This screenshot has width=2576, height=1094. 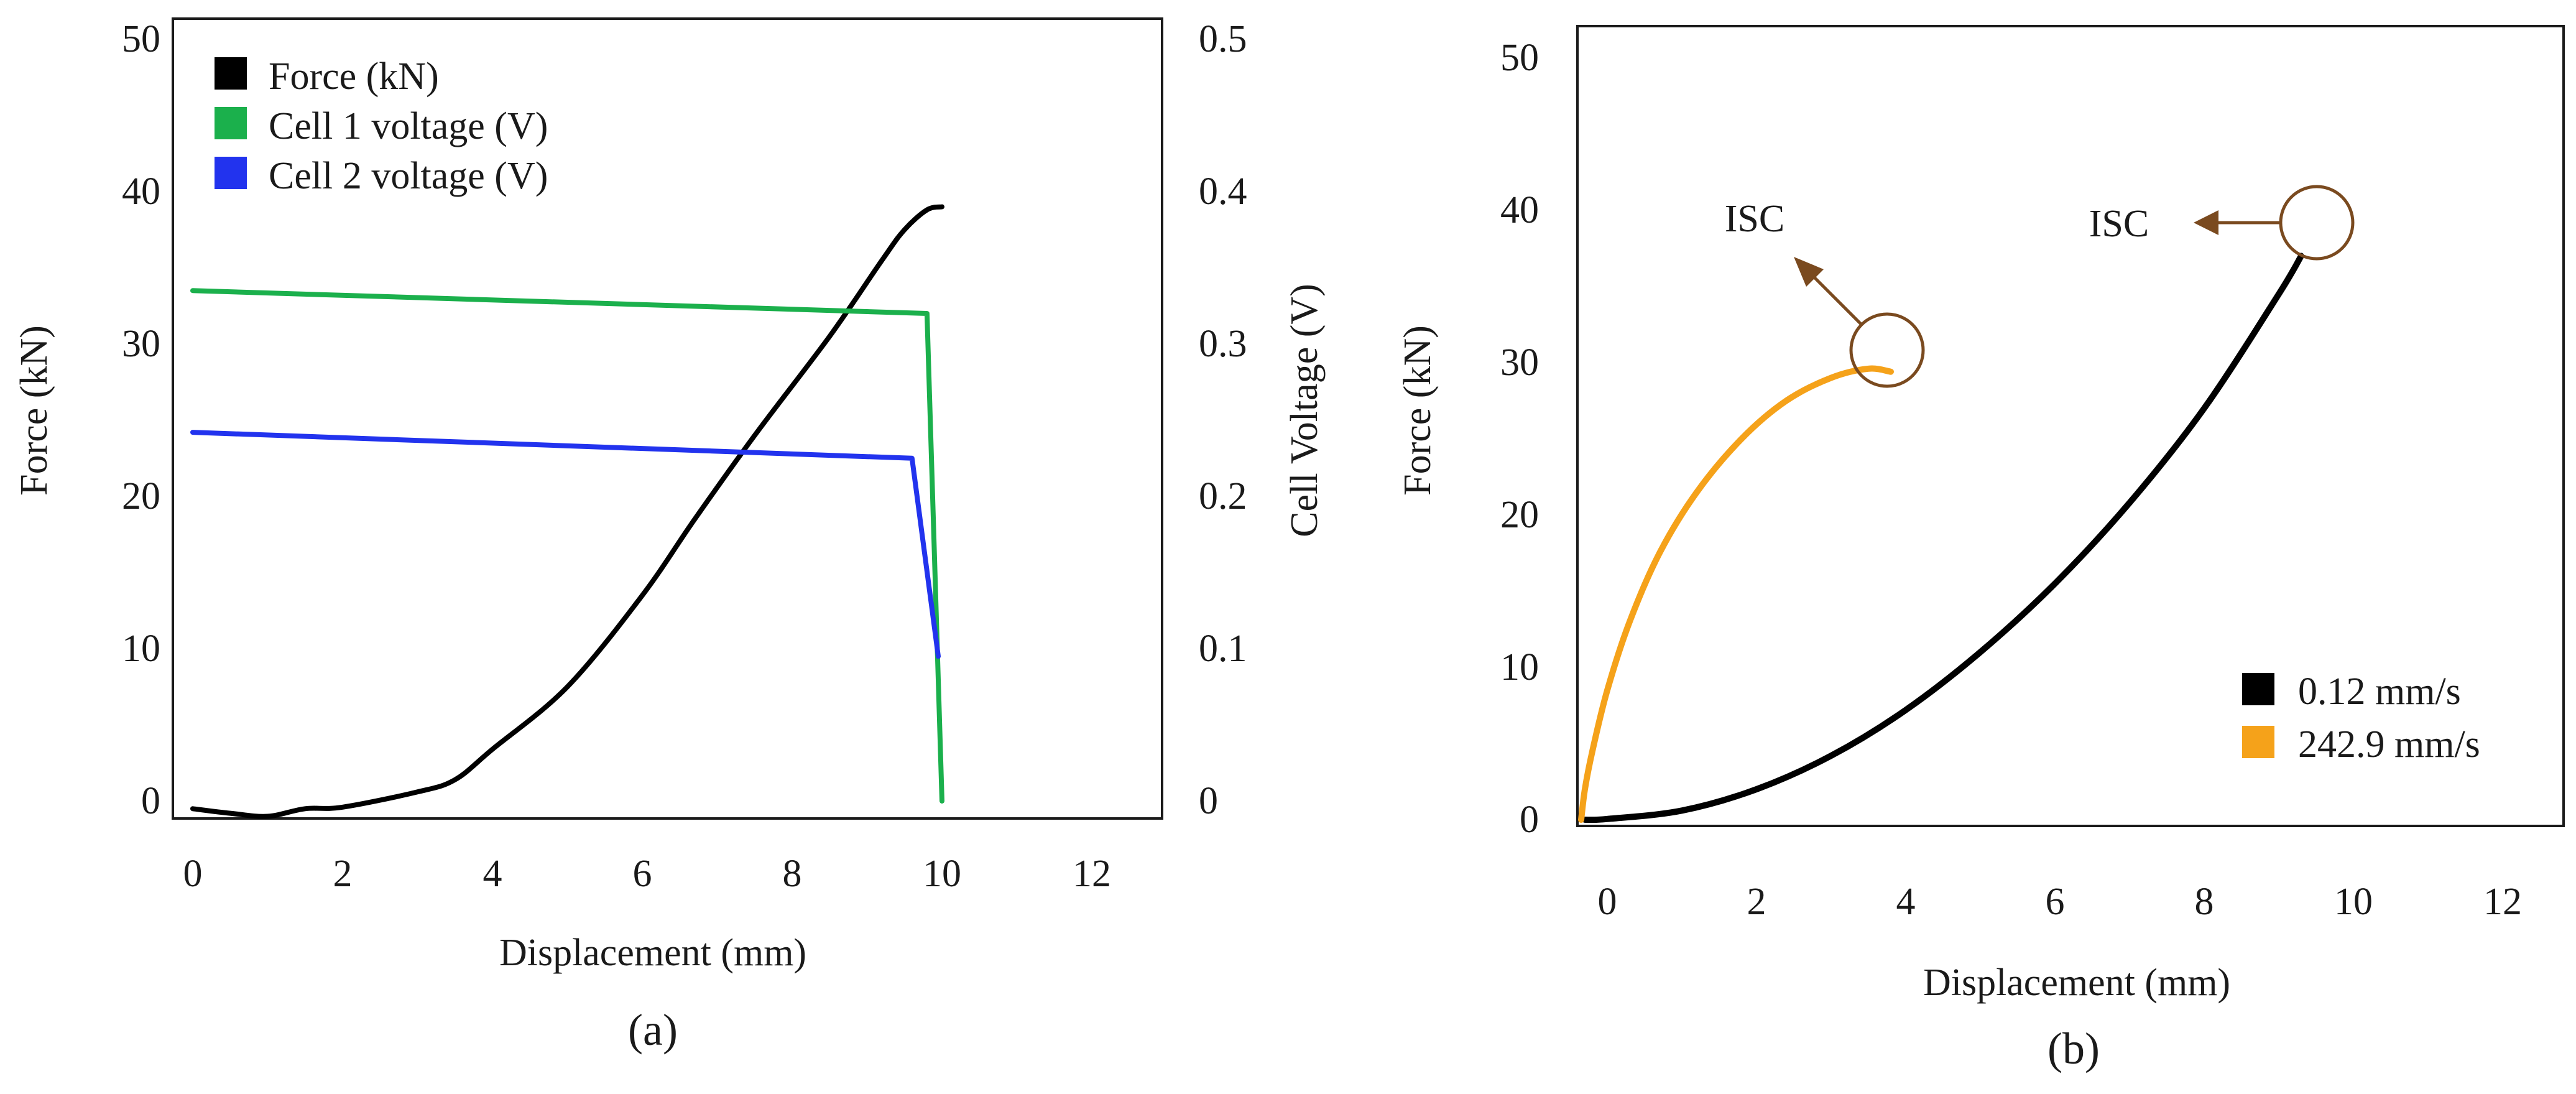 What do you see at coordinates (653, 1030) in the screenshot?
I see `chart-a-panel-label: (a)` at bounding box center [653, 1030].